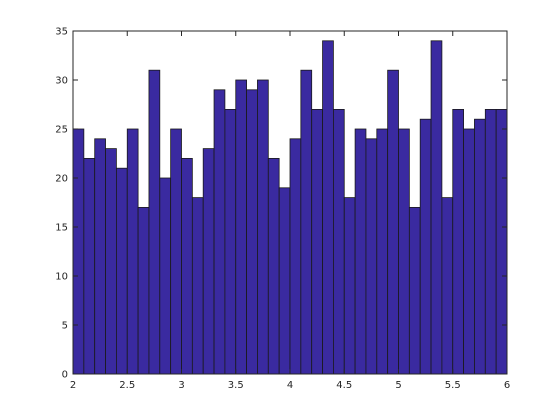 Image resolution: width=560 pixels, height=420 pixels. What do you see at coordinates (236, 385) in the screenshot?
I see `x-tick-label: 3.5` at bounding box center [236, 385].